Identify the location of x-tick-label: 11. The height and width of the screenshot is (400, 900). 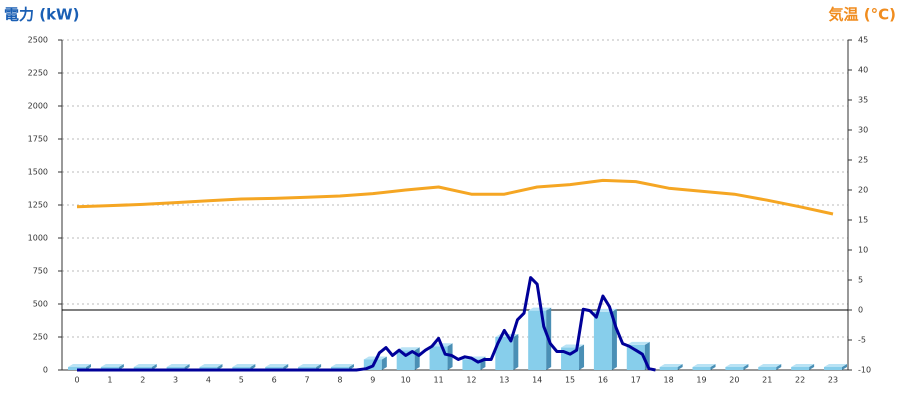
(438, 380).